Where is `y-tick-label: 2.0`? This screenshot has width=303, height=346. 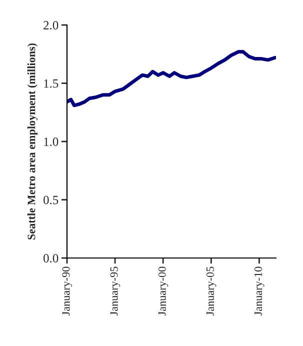 y-tick-label: 2.0 is located at coordinates (51, 25).